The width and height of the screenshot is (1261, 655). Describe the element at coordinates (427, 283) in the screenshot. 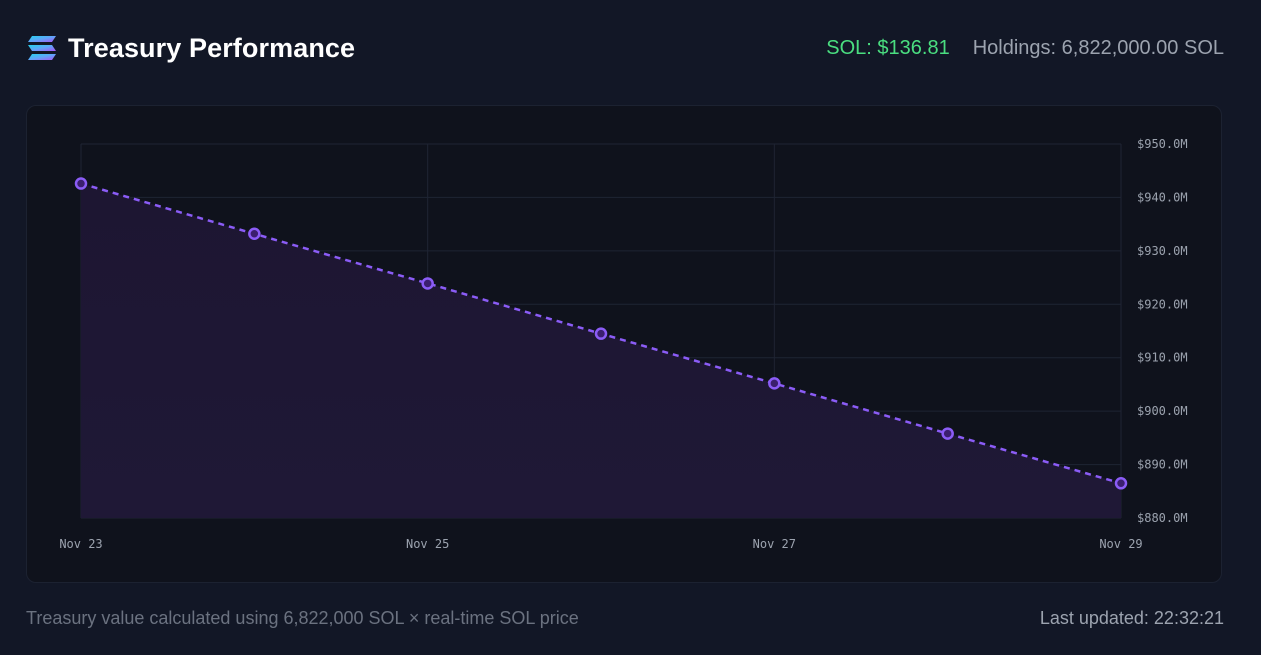

I see `data-point: Nov 25: $923.9M` at that location.